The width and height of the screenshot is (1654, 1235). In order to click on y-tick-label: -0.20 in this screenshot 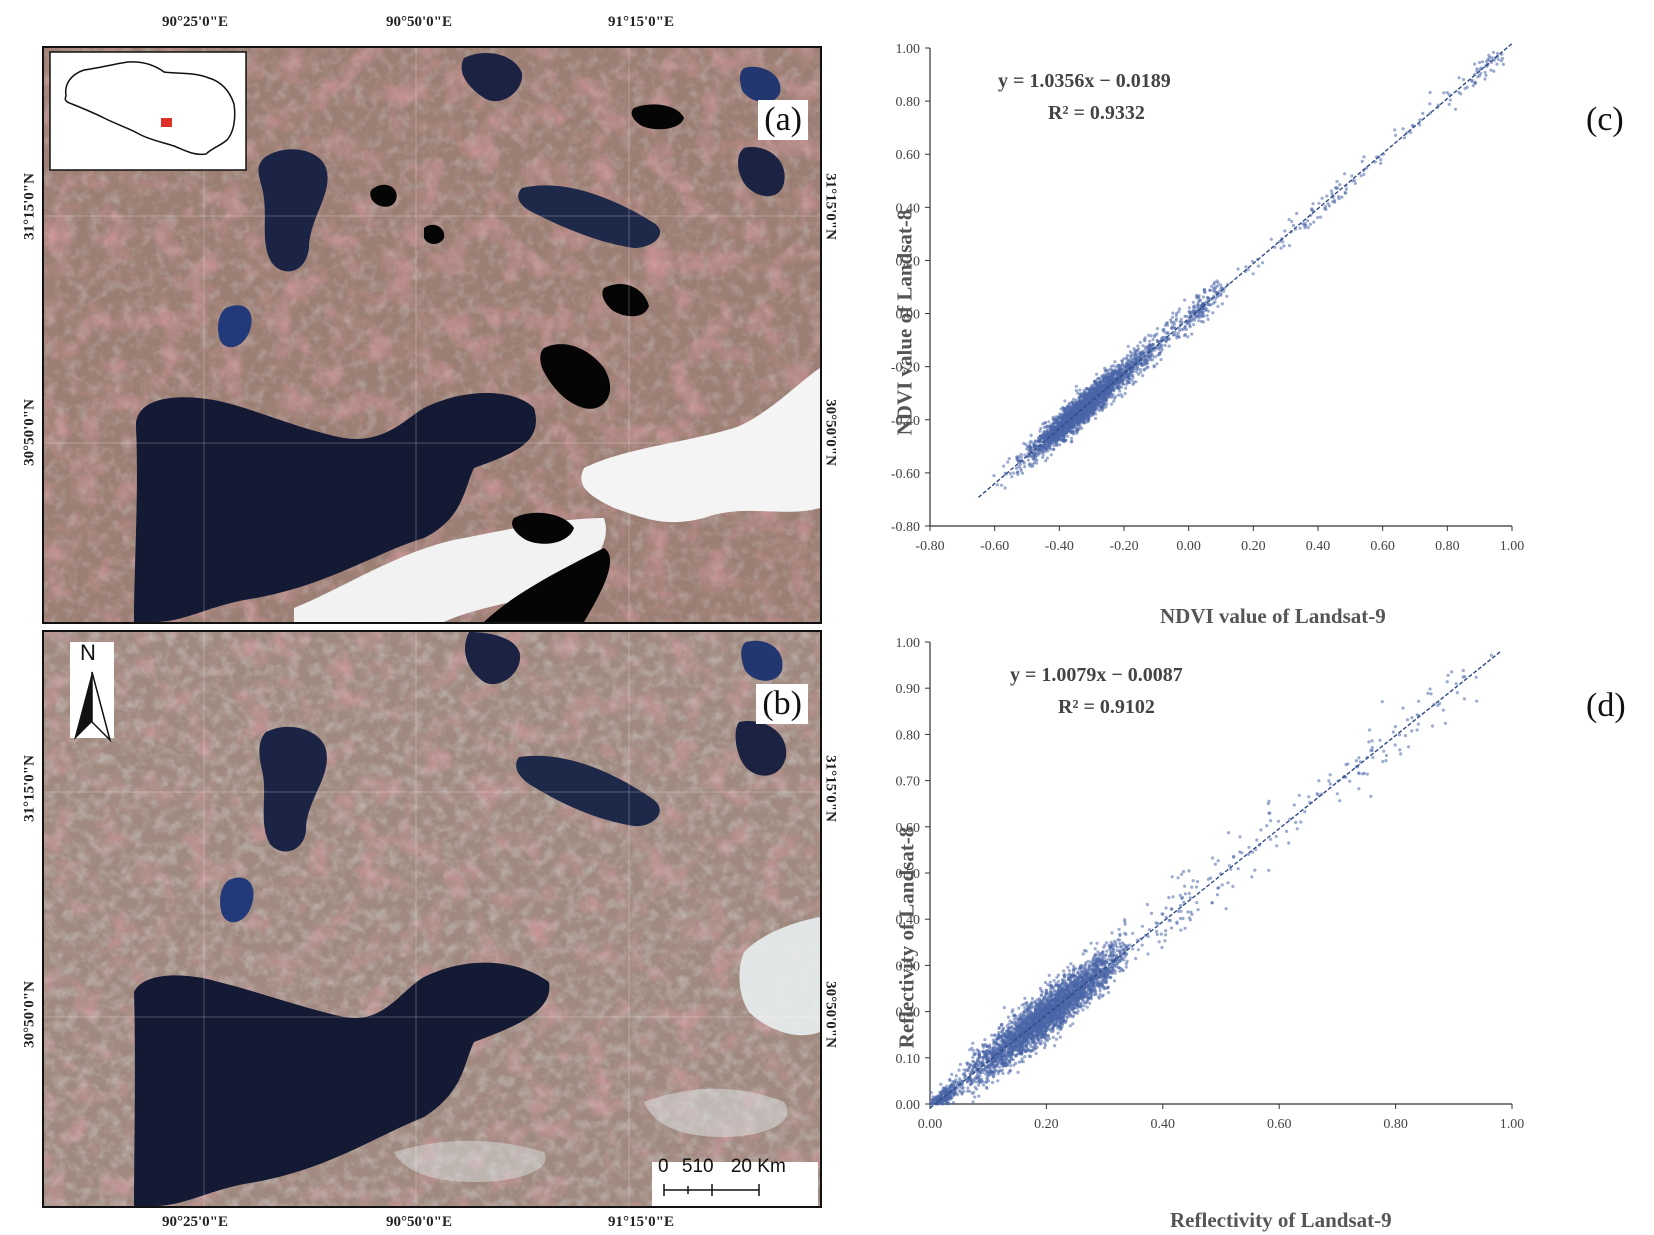, I will do `click(905, 368)`.